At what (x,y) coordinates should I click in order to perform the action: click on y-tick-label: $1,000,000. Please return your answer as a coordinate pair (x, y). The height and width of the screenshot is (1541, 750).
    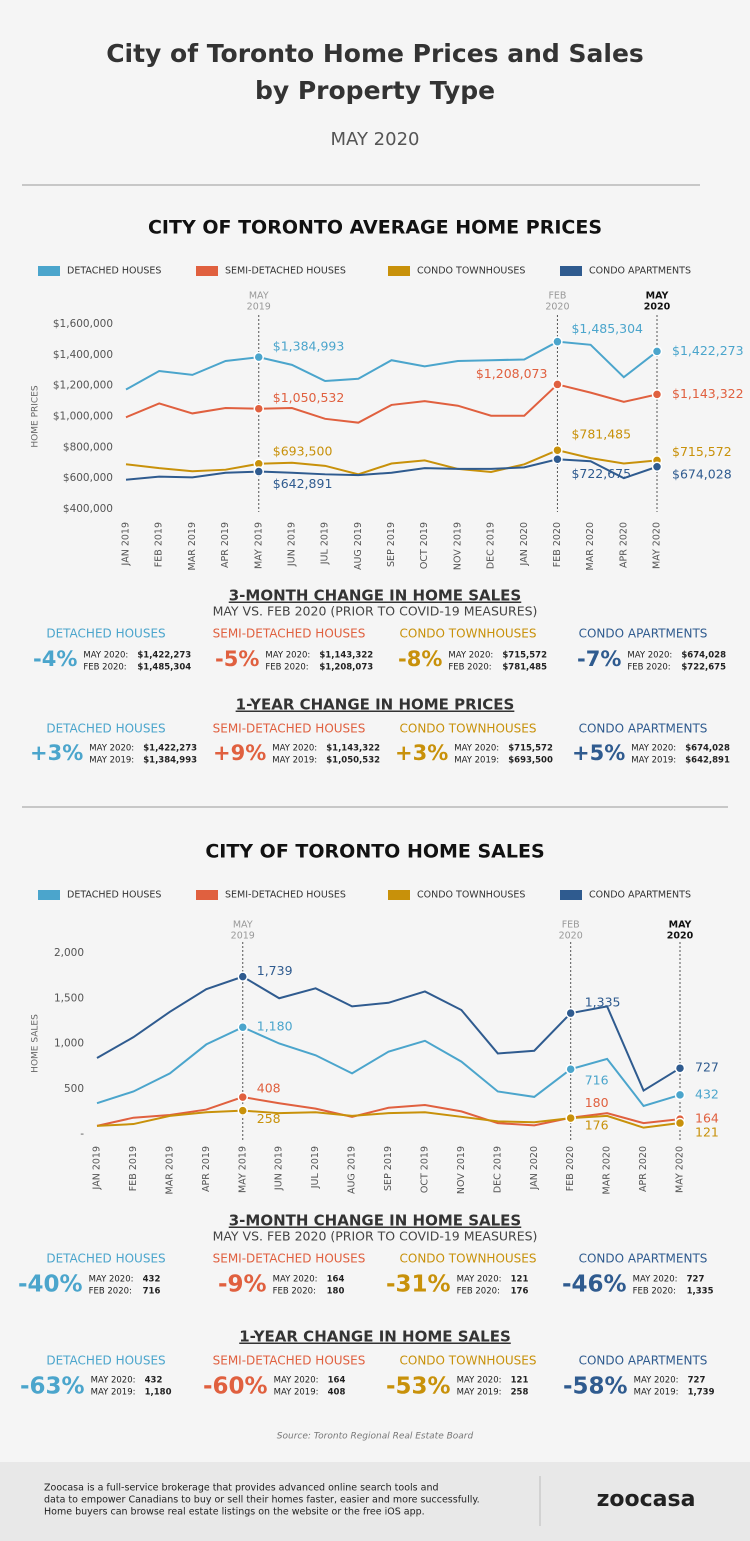
    Looking at the image, I should click on (83, 417).